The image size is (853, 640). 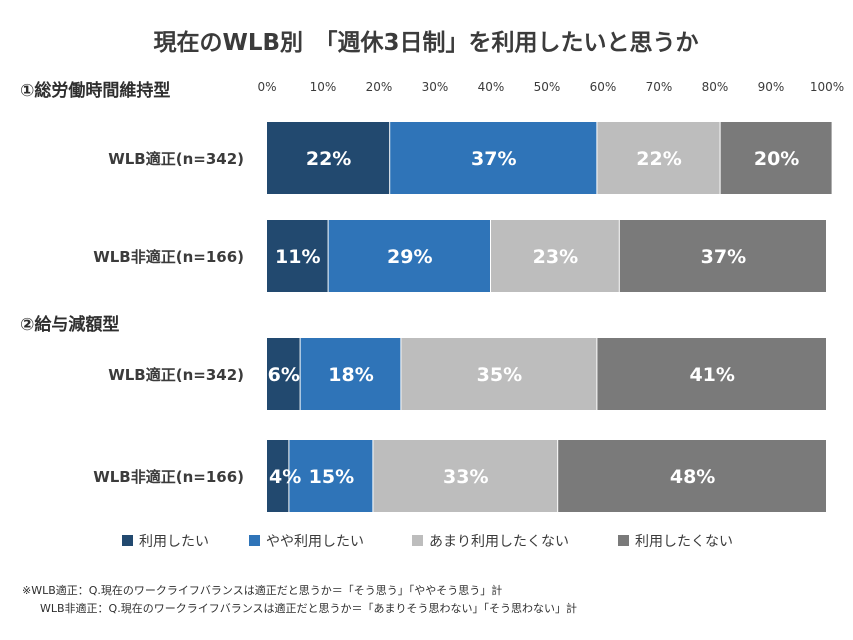 I want to click on data-label: 6%, so click(x=284, y=375).